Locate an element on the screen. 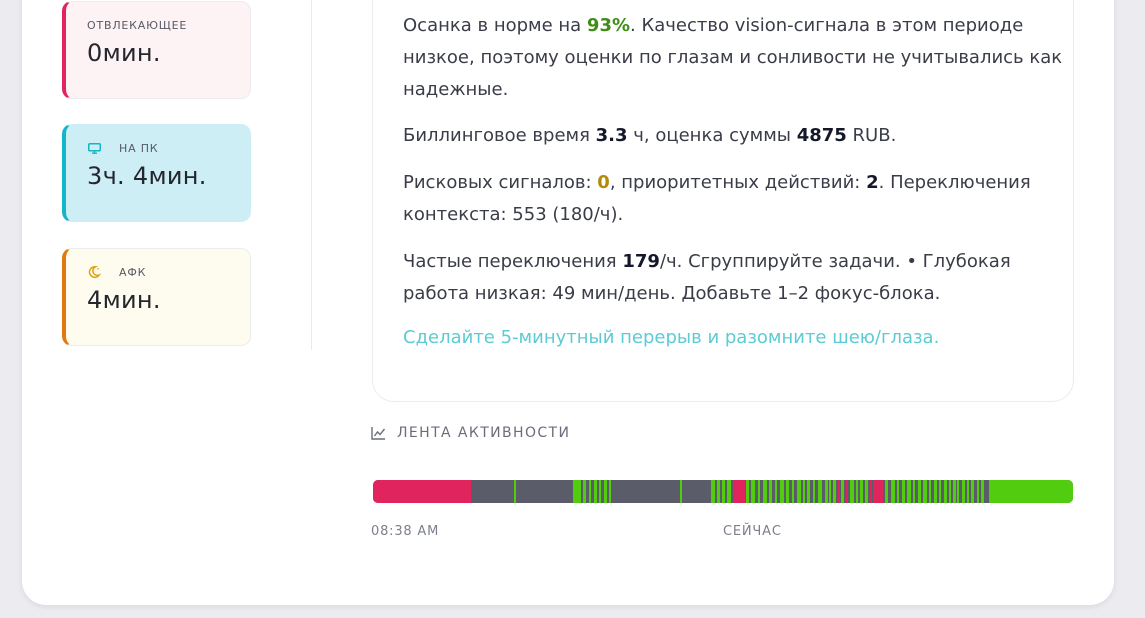 The height and width of the screenshot is (618, 1145). activity-timeline is located at coordinates (723, 491).